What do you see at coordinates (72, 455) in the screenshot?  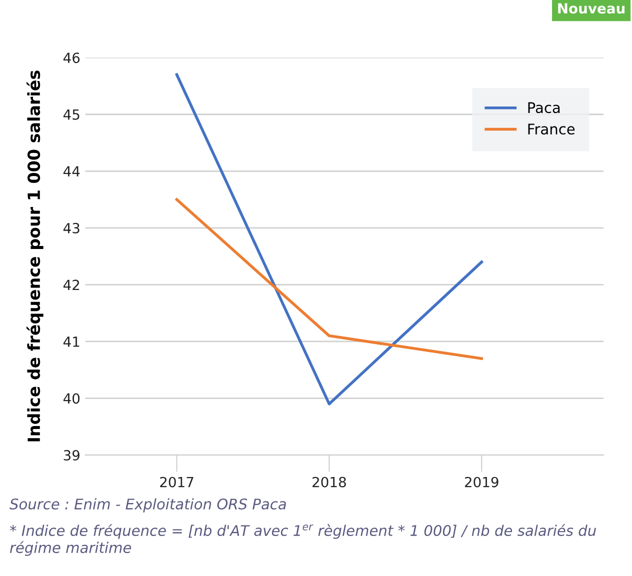 I see `y-tick-label: 39` at bounding box center [72, 455].